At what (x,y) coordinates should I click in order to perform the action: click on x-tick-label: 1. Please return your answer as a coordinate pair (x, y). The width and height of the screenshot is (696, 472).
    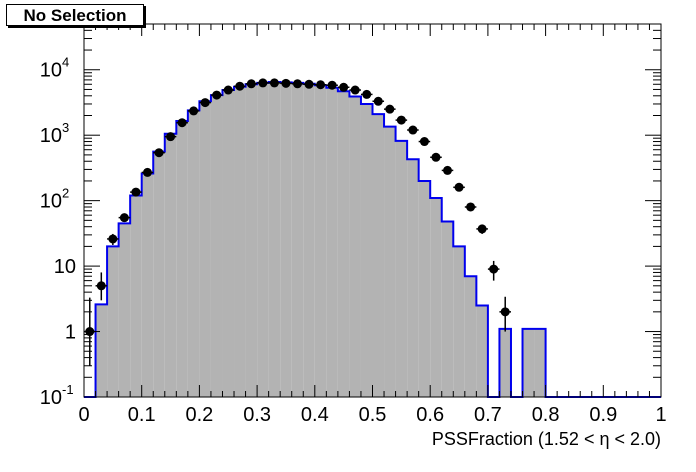
    Looking at the image, I should click on (660, 415).